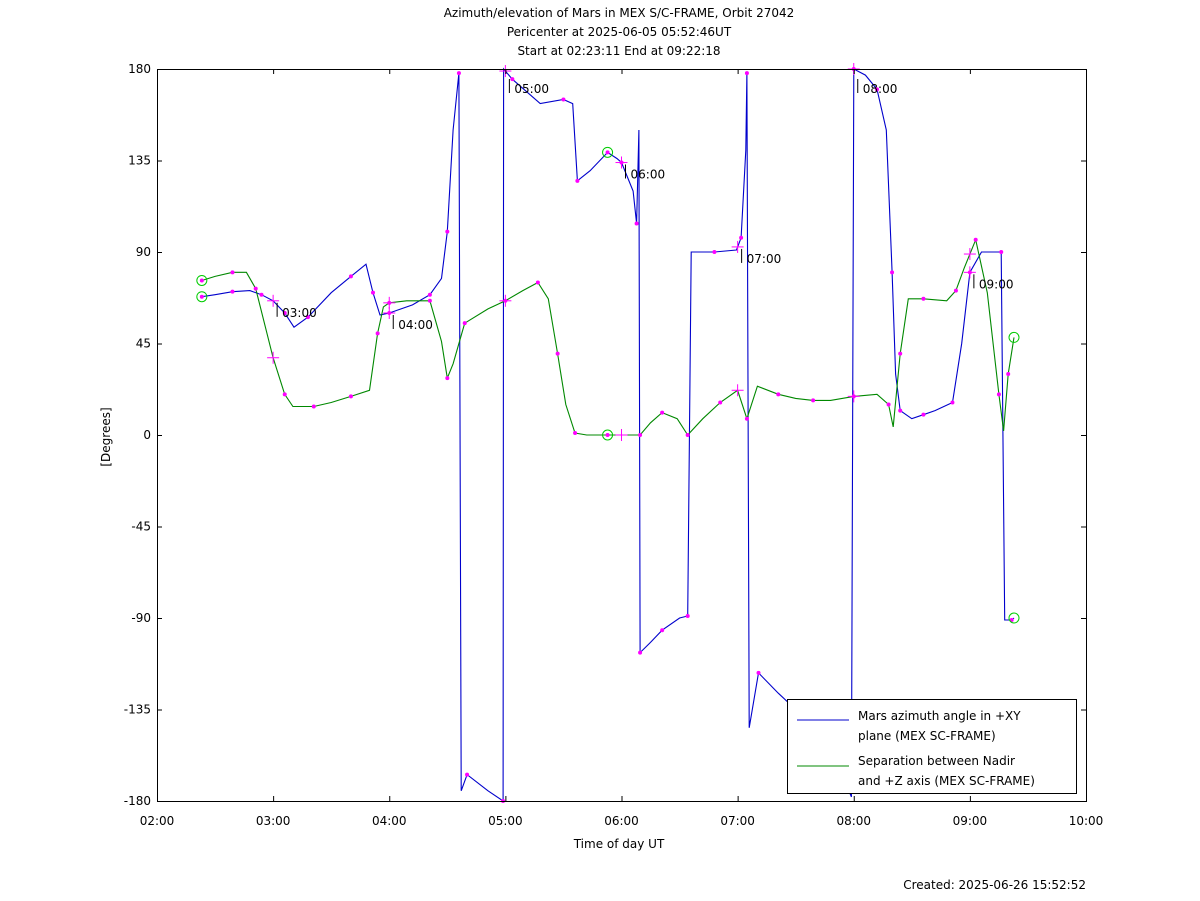  Describe the element at coordinates (764, 259) in the screenshot. I see `hour-label-4: 07:00` at that location.